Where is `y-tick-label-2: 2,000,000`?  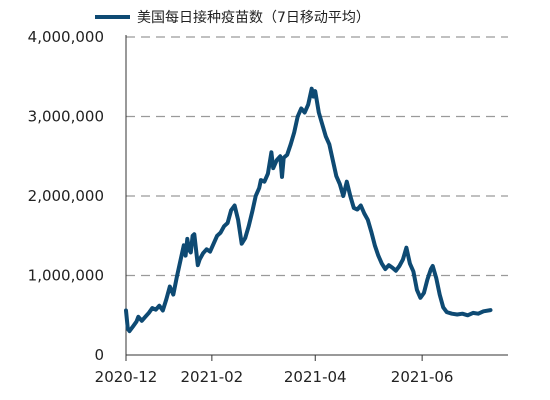
y-tick-label-2: 2,000,000 is located at coordinates (66, 196).